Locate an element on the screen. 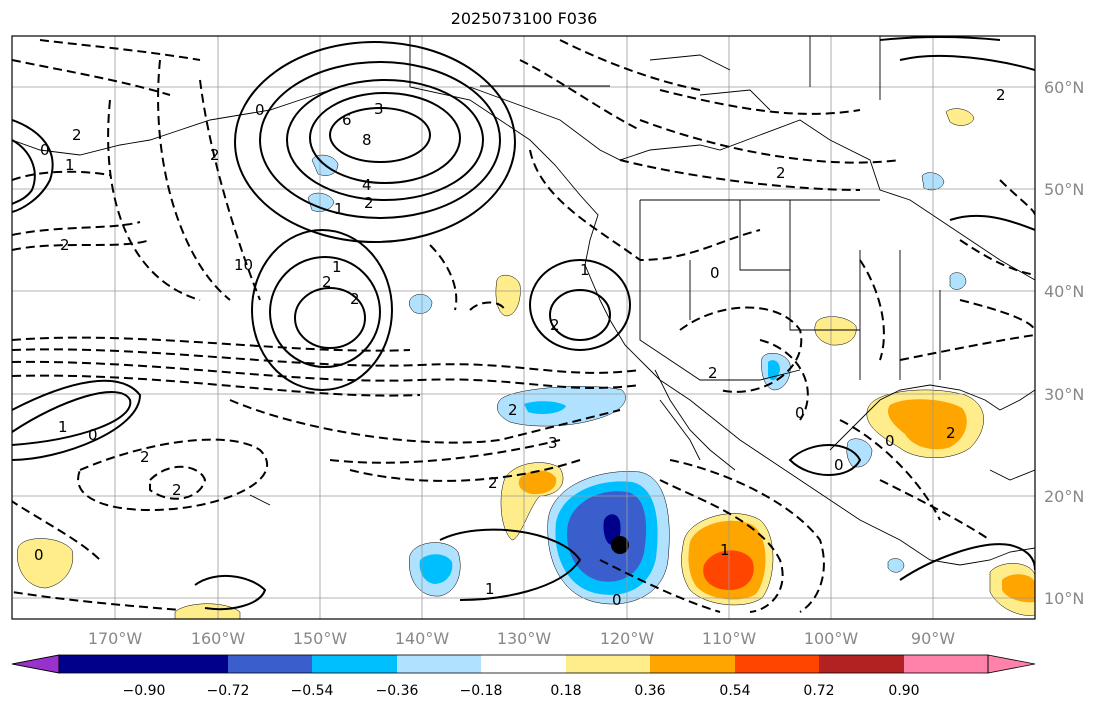  lon-label: 90°W is located at coordinates (933, 638).